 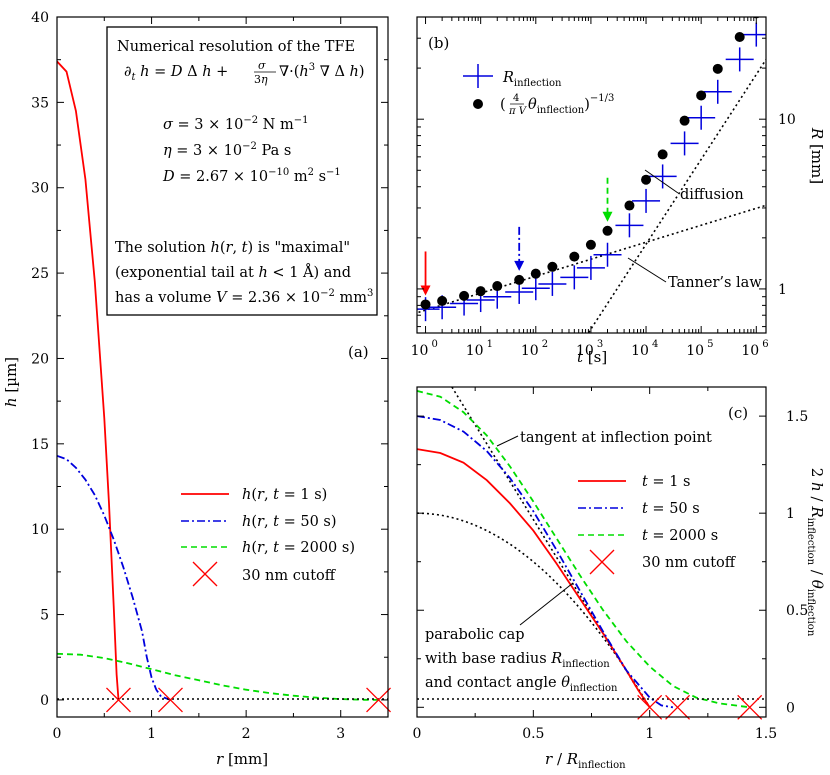 I want to click on info-eta: η = 3 × 10−2 Pa s, so click(x=227, y=150).